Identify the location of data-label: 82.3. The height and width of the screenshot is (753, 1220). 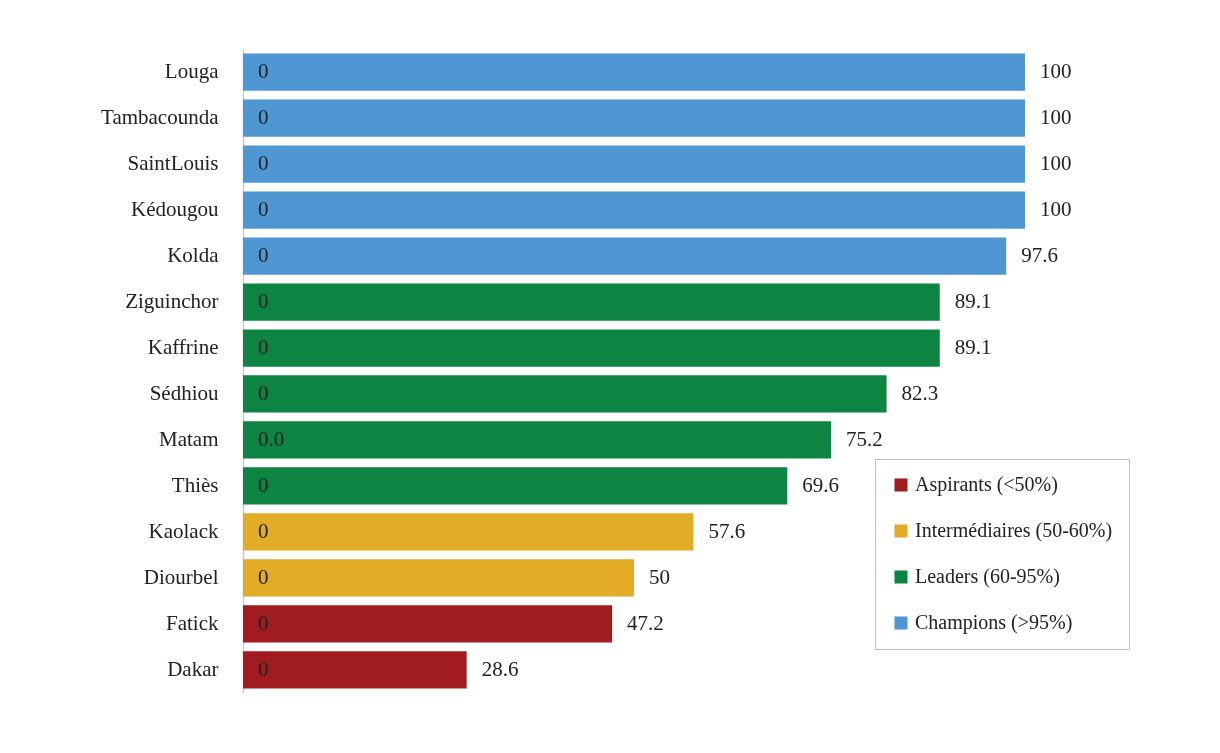
(920, 392).